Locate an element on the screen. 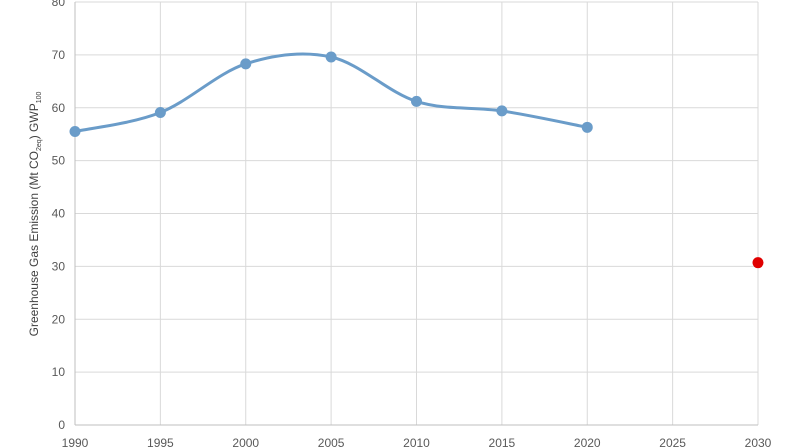 The image size is (800, 448). x-tick-2005: 2005 is located at coordinates (331, 442).